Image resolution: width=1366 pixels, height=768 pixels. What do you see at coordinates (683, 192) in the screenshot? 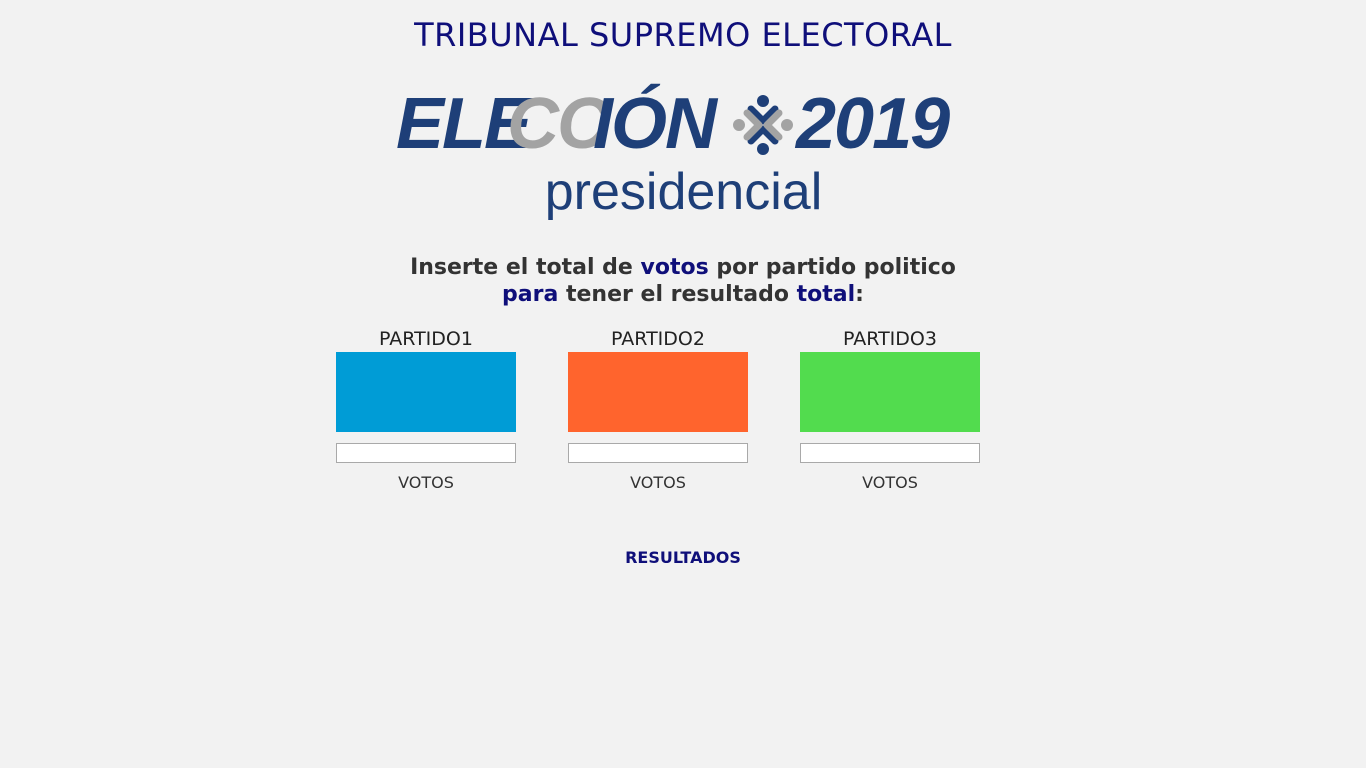
I see `logo-subtitle: presidencial` at bounding box center [683, 192].